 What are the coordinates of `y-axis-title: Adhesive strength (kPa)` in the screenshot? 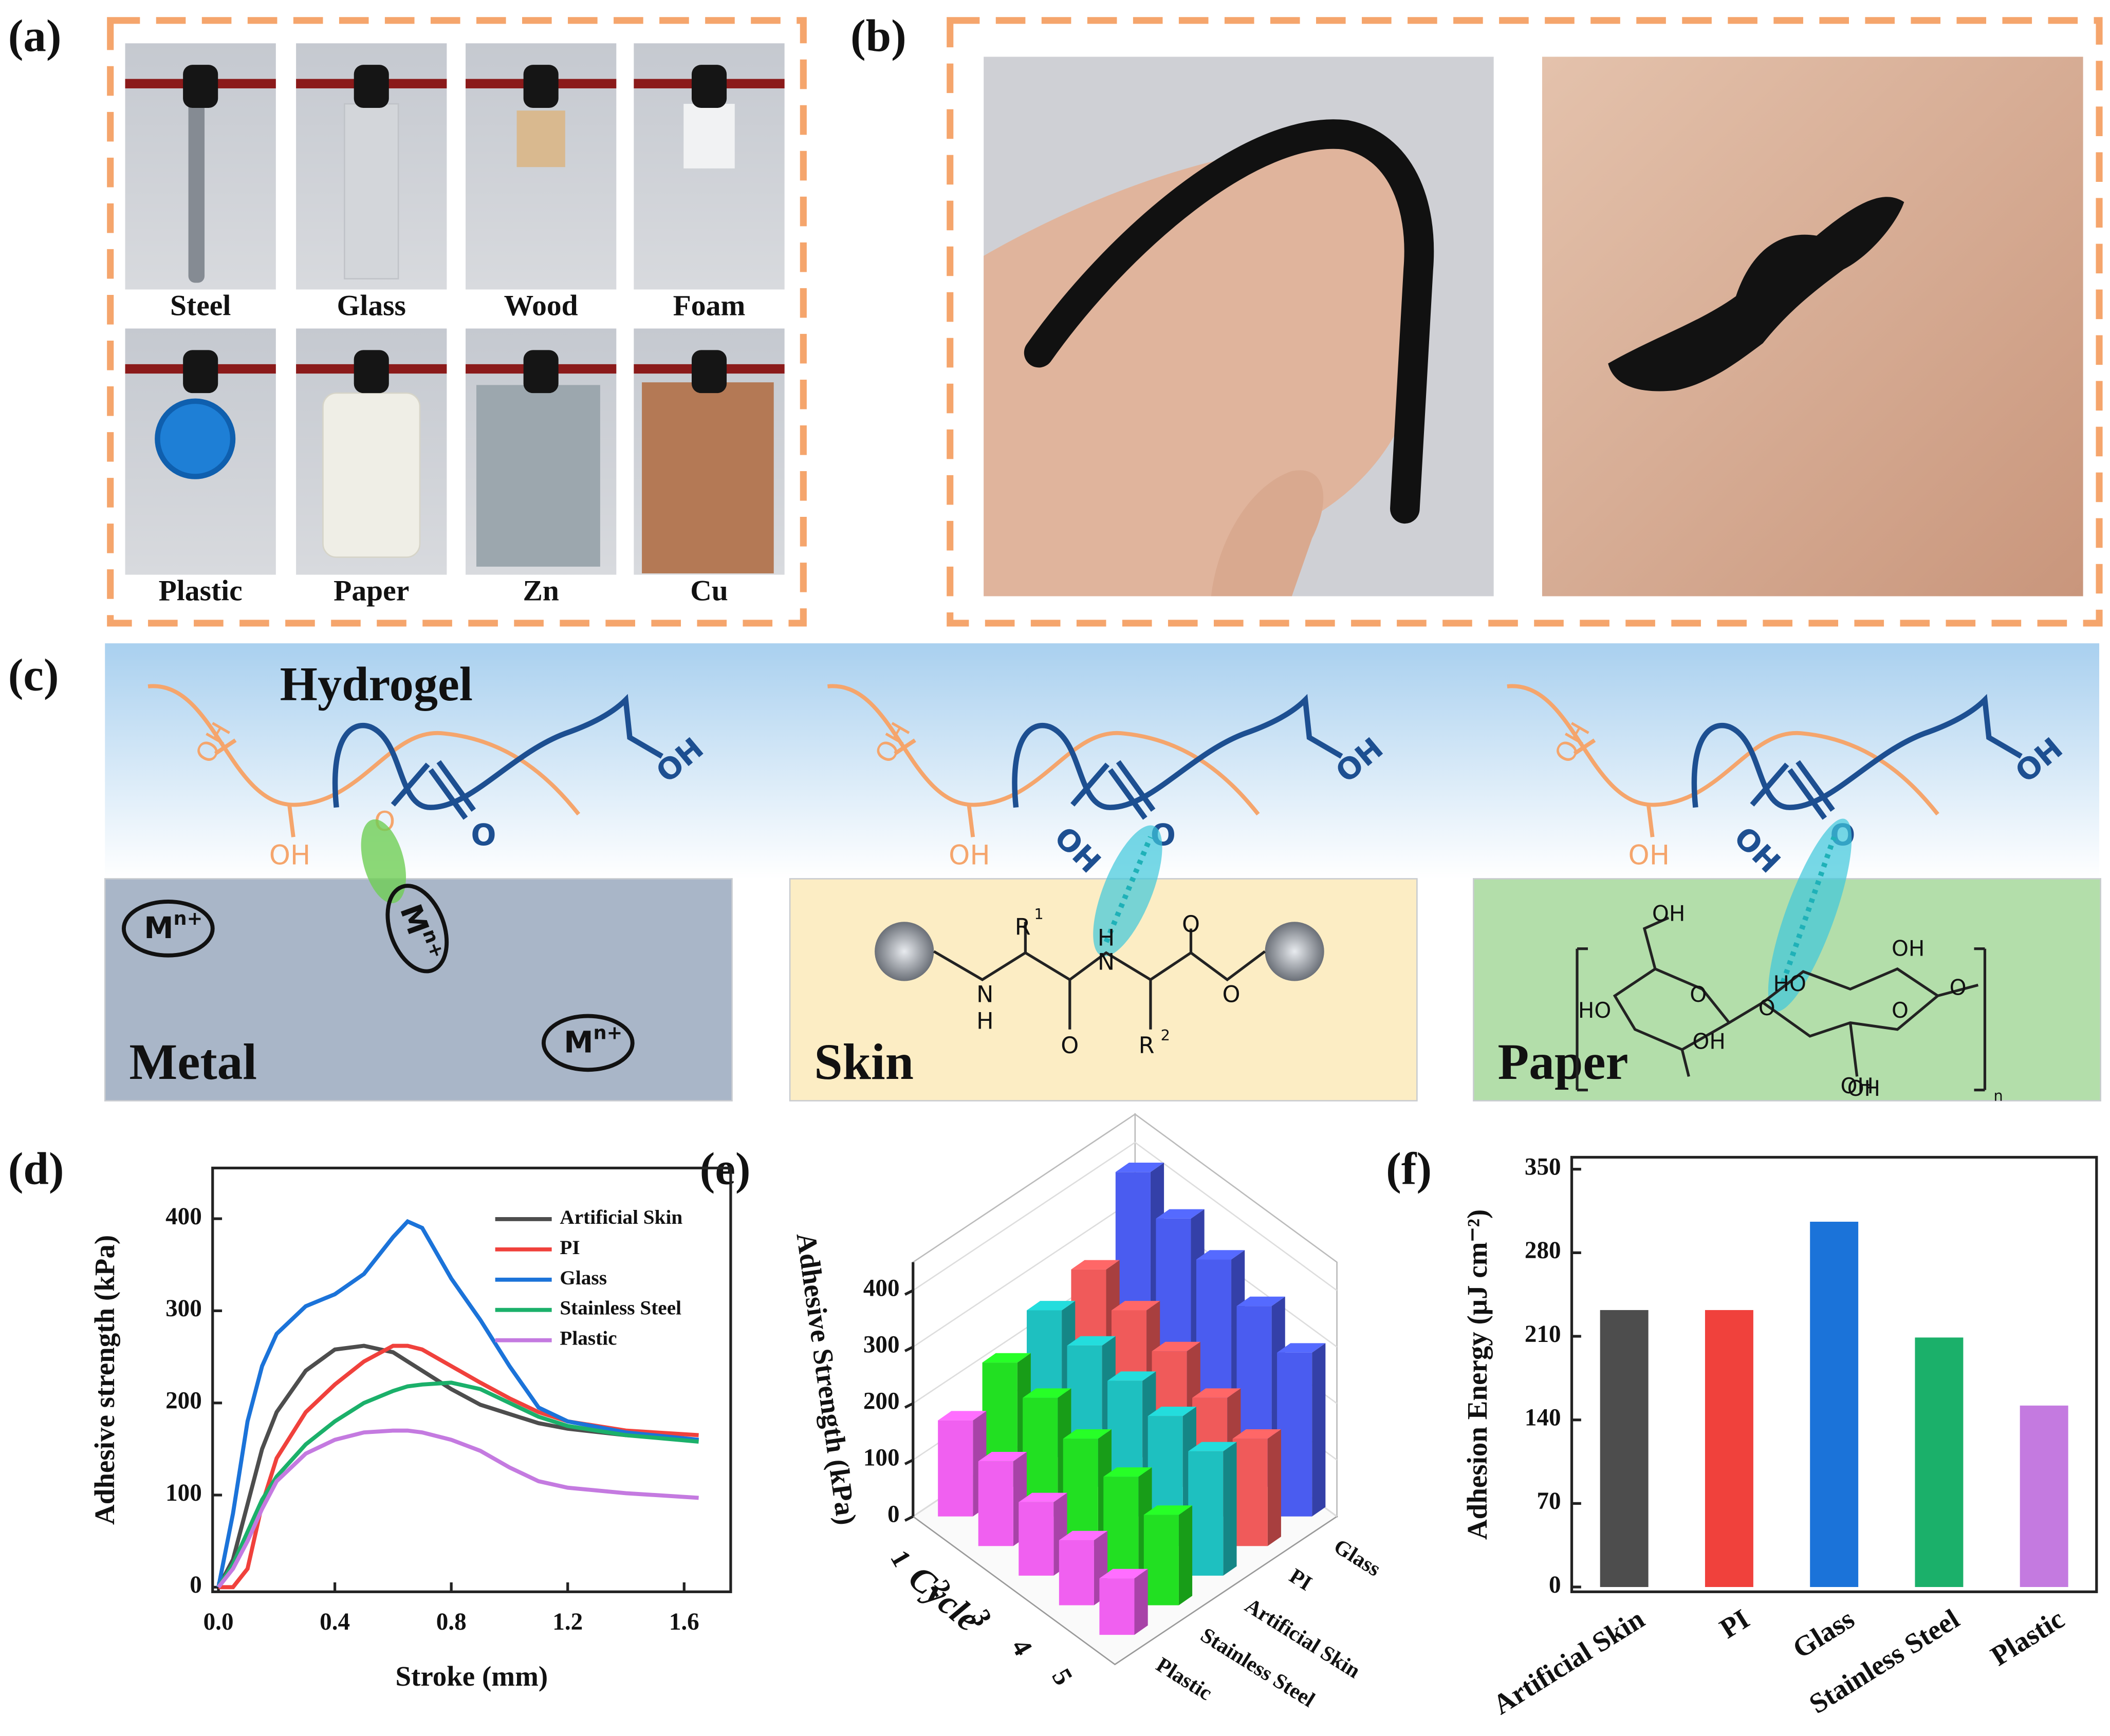 It's located at (104, 1380).